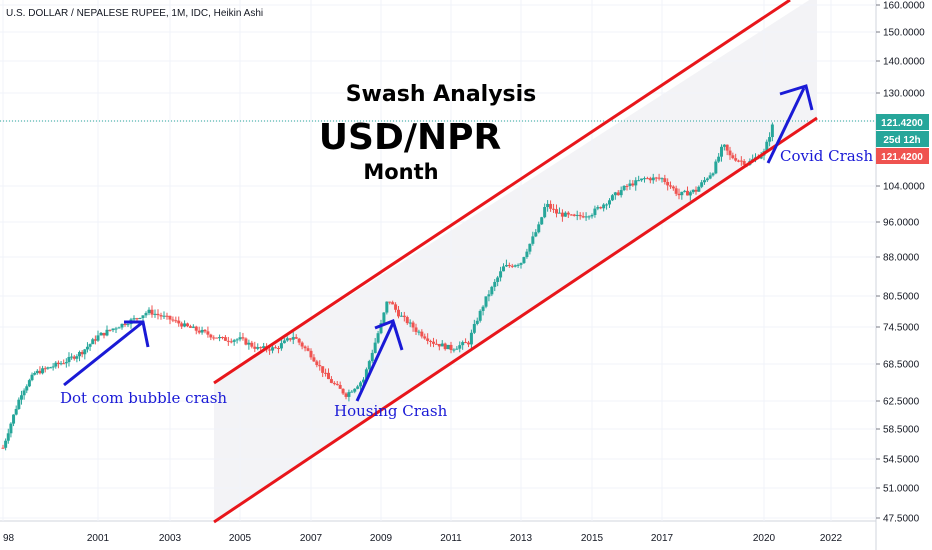 Image resolution: width=932 pixels, height=550 pixels. I want to click on x-tick-label: 2007, so click(311, 538).